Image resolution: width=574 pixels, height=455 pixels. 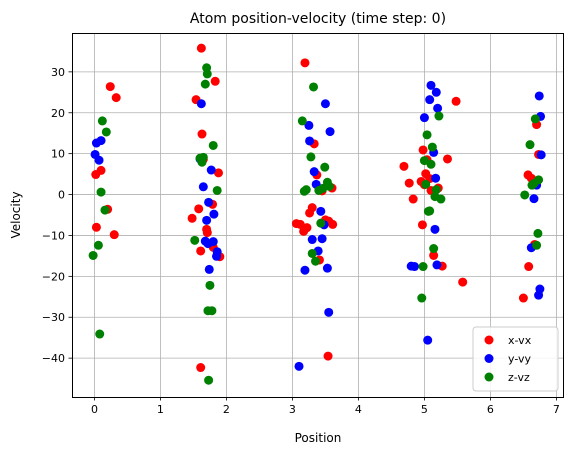 What do you see at coordinates (520, 340) in the screenshot?
I see `legend-label-x-vx: x-vx` at bounding box center [520, 340].